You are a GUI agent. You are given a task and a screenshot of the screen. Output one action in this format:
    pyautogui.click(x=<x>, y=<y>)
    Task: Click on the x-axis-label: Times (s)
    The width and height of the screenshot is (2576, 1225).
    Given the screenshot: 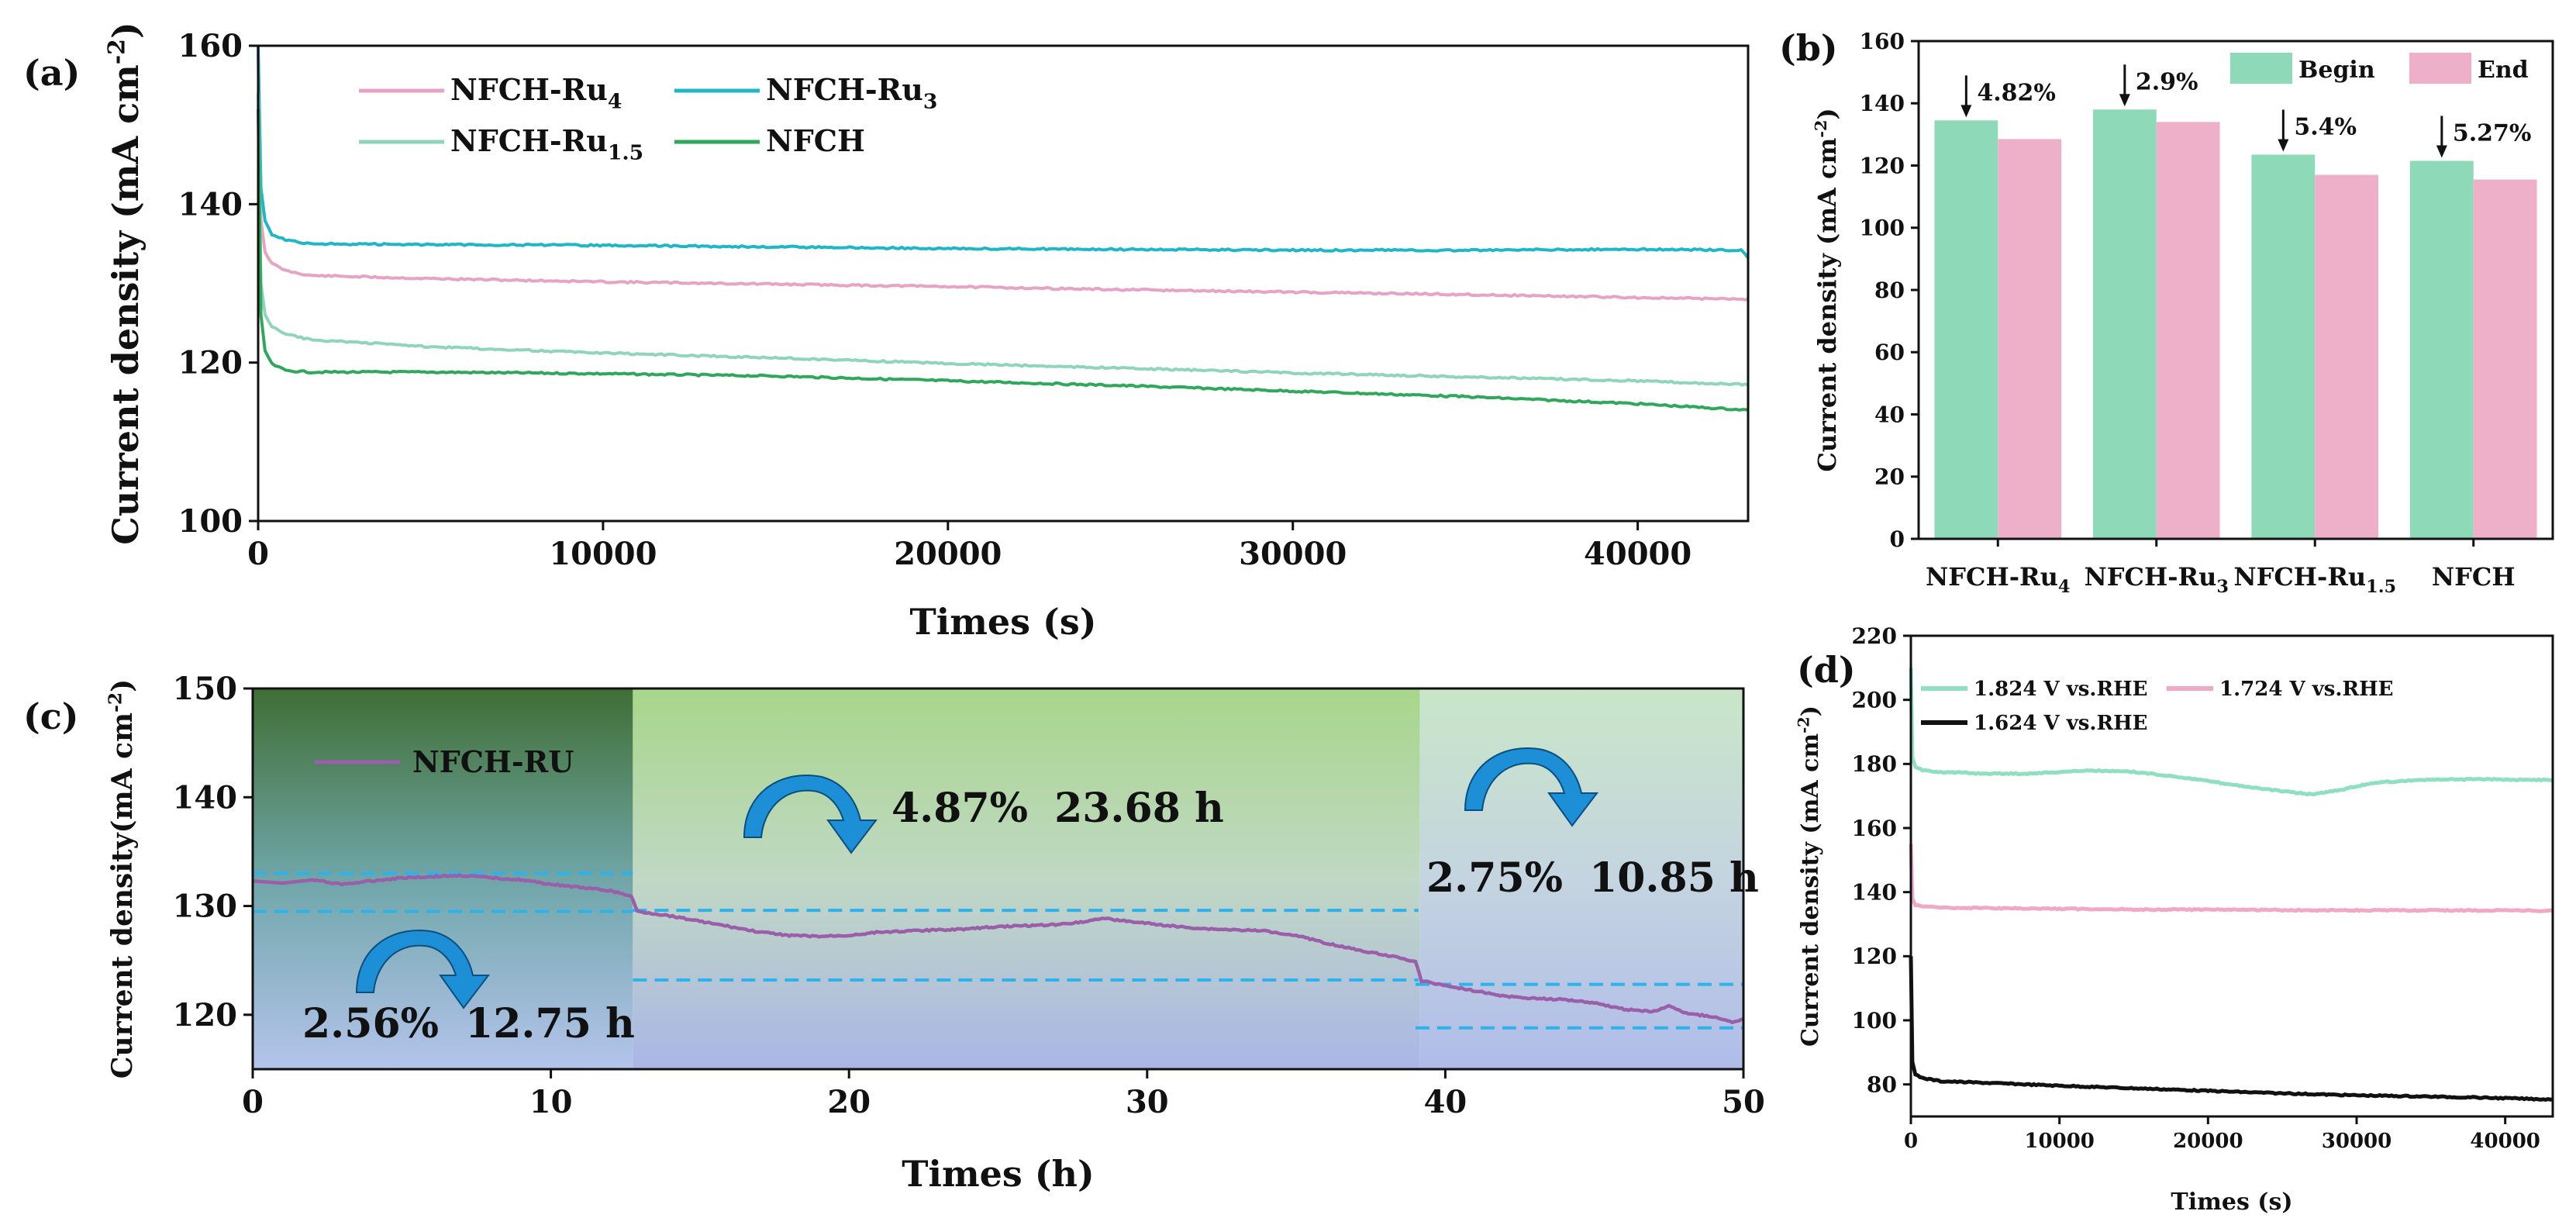 What is the action you would take?
    pyautogui.click(x=1003, y=622)
    